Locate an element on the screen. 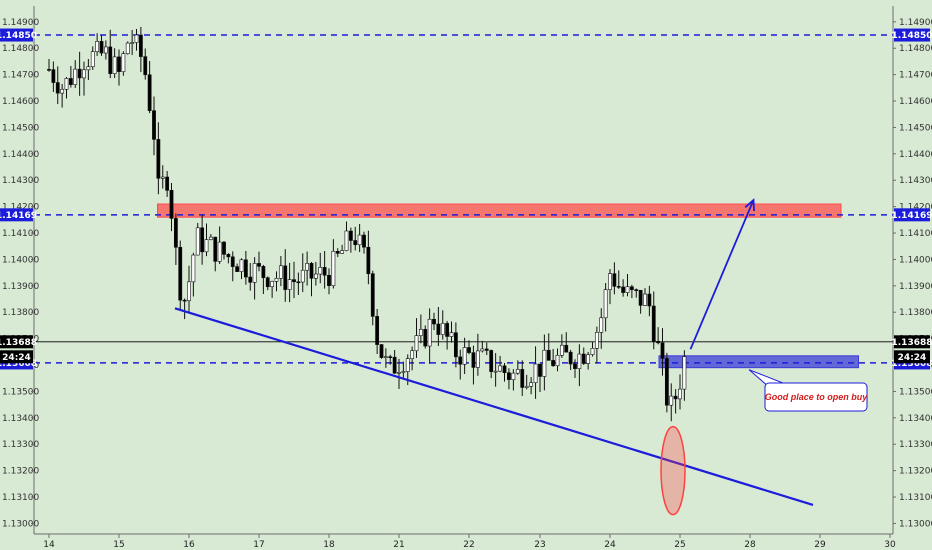 This screenshot has height=550, width=932. x-tick-label: 23 is located at coordinates (539, 545).